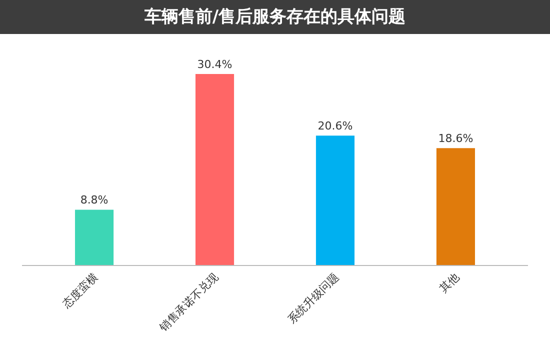  I want to click on x-tick-label: 态度蛮横, so click(79, 291).